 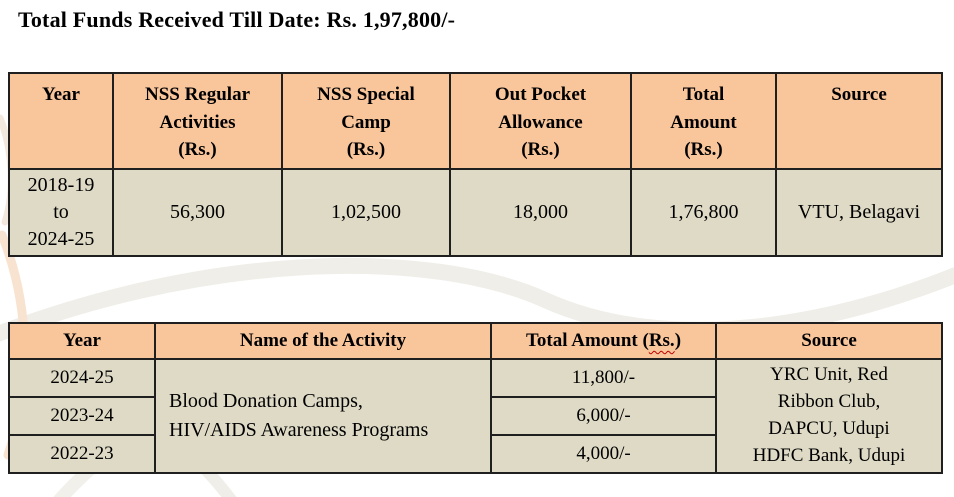 What do you see at coordinates (366, 121) in the screenshot?
I see `funds-header-nss-special: NSS Special Camp (Rs.)` at bounding box center [366, 121].